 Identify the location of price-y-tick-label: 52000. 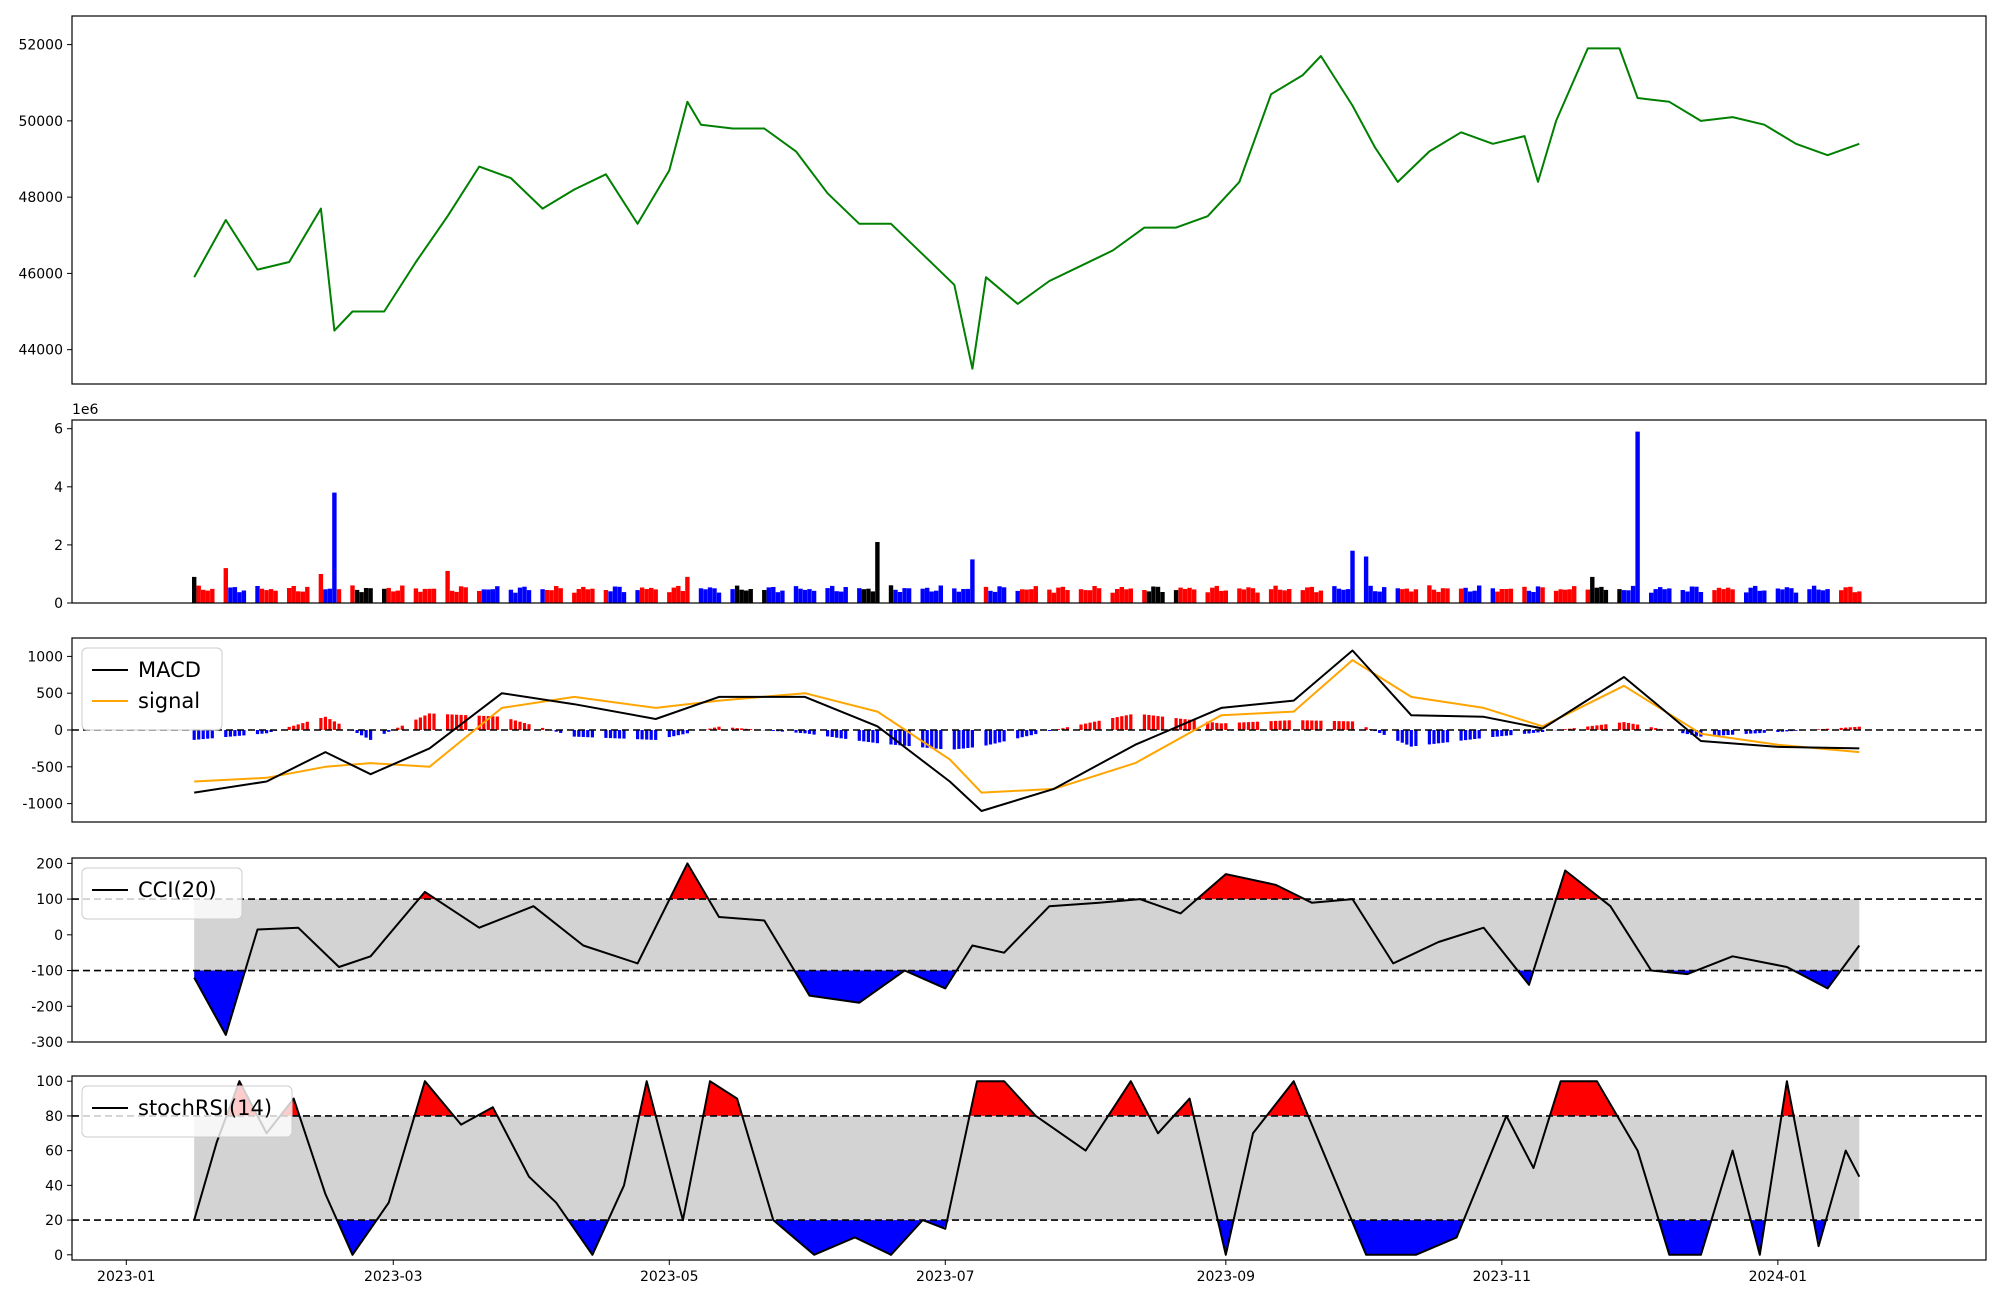
(40, 46).